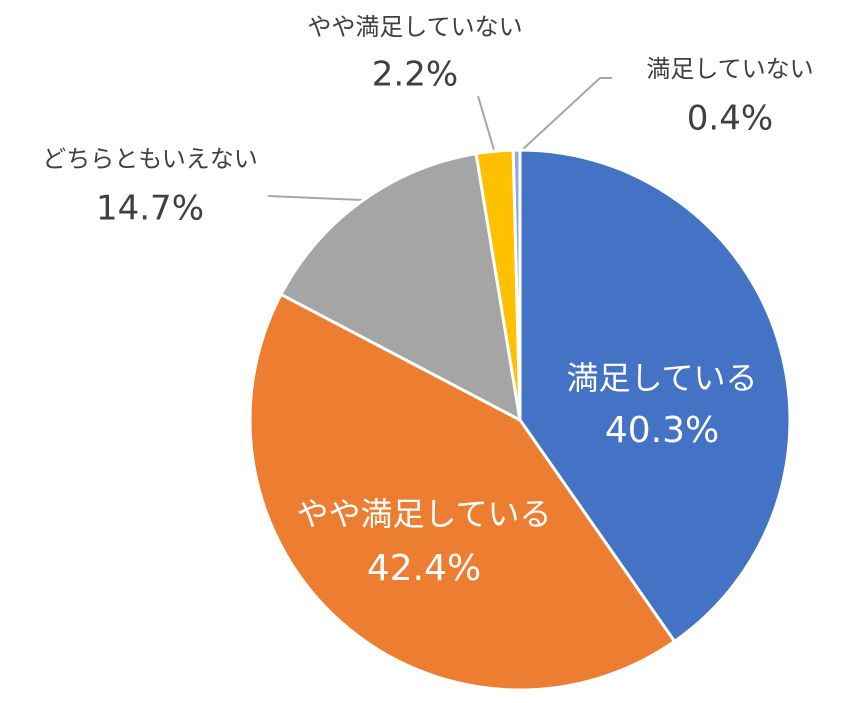 The image size is (866, 703). What do you see at coordinates (661, 378) in the screenshot?
I see `slice-category-label: 満足している` at bounding box center [661, 378].